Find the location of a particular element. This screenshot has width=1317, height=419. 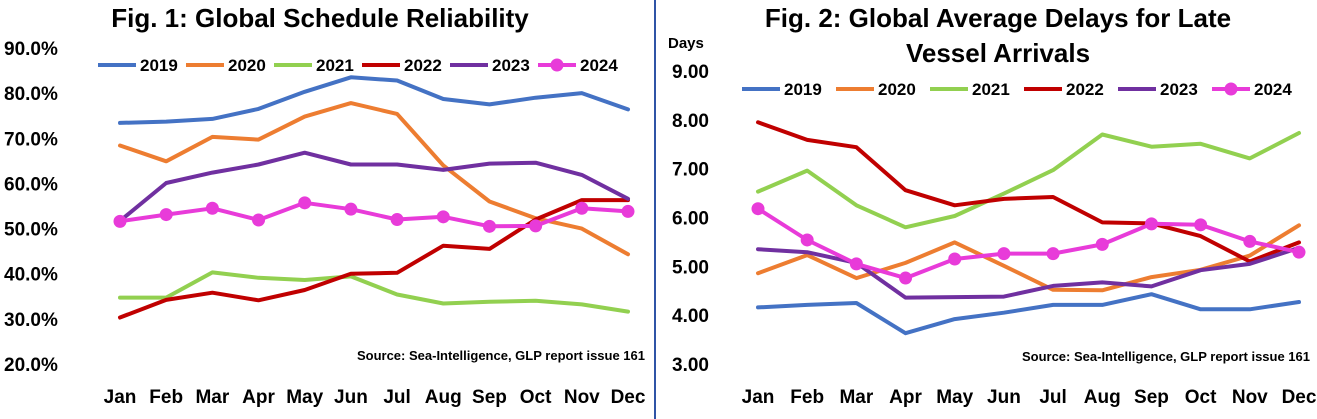

y-tick-label: 8.00 is located at coordinates (690, 121).